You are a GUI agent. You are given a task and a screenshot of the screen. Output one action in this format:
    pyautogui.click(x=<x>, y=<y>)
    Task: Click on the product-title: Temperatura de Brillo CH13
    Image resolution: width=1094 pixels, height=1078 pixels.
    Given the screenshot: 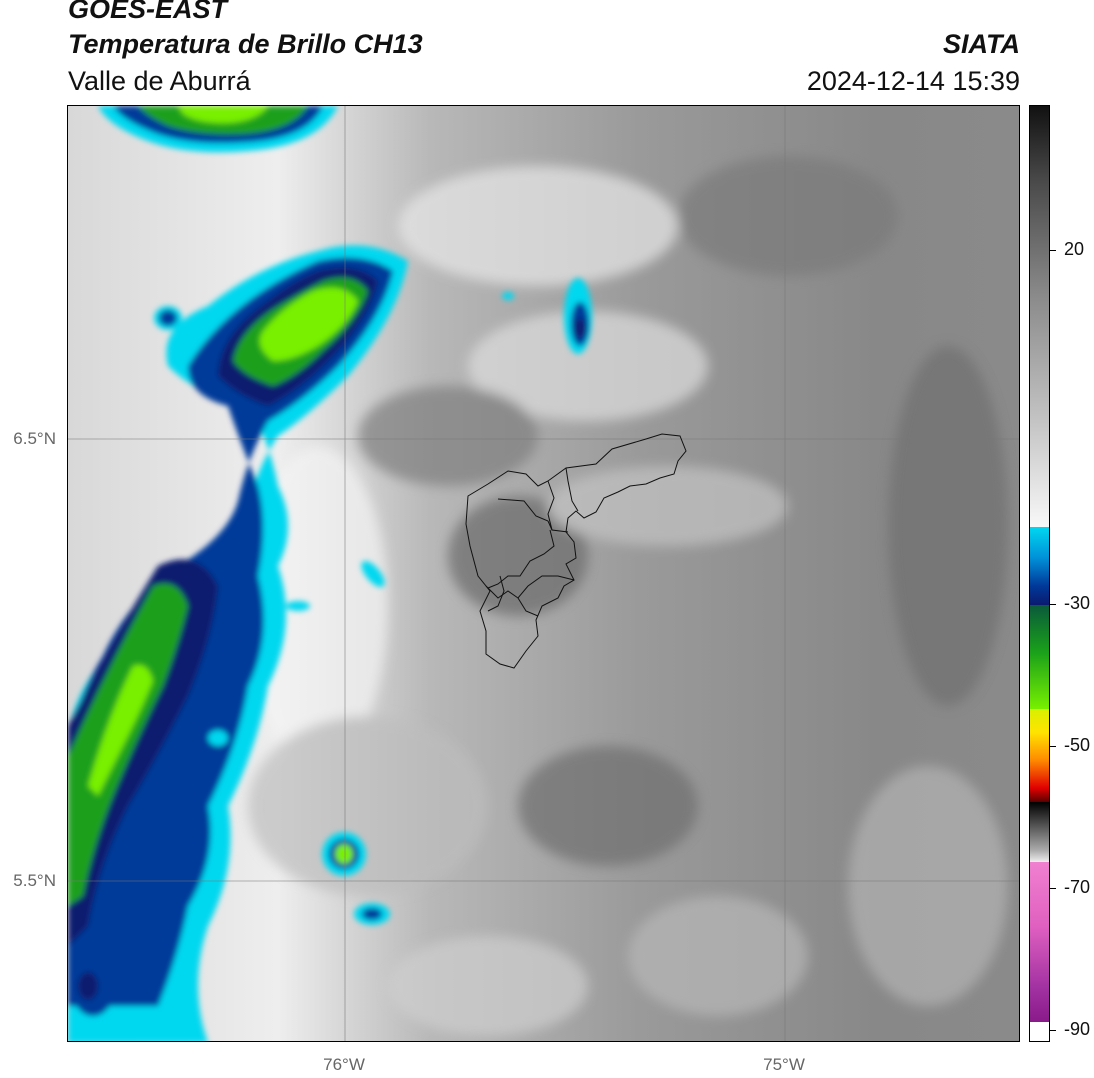 What is the action you would take?
    pyautogui.click(x=245, y=44)
    